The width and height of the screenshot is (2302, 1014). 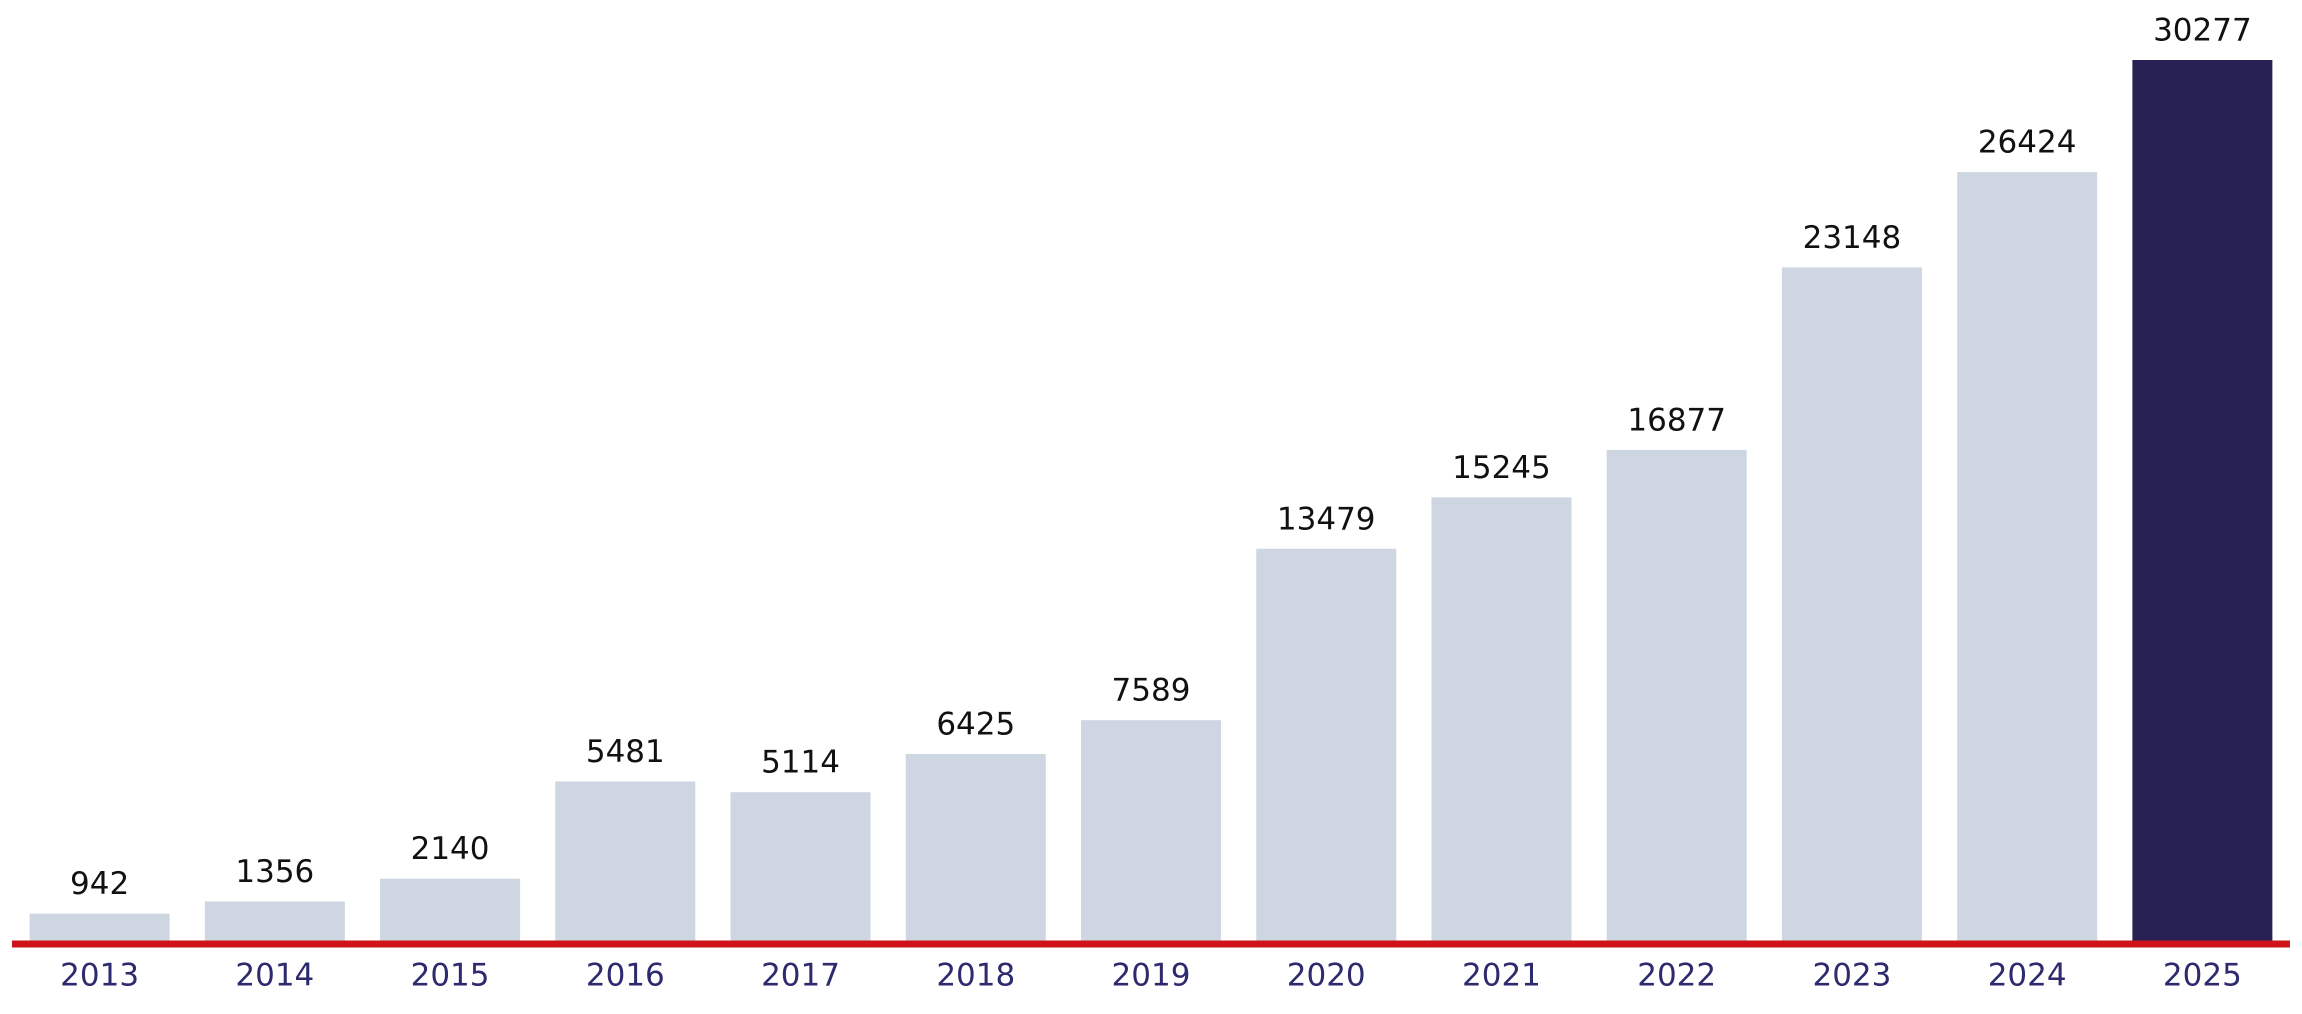 I want to click on x-tick-label: 2018, so click(x=975, y=976).